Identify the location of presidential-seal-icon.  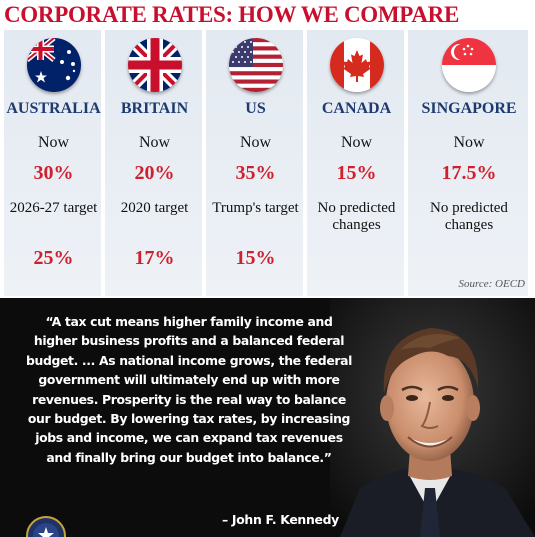
(46, 526).